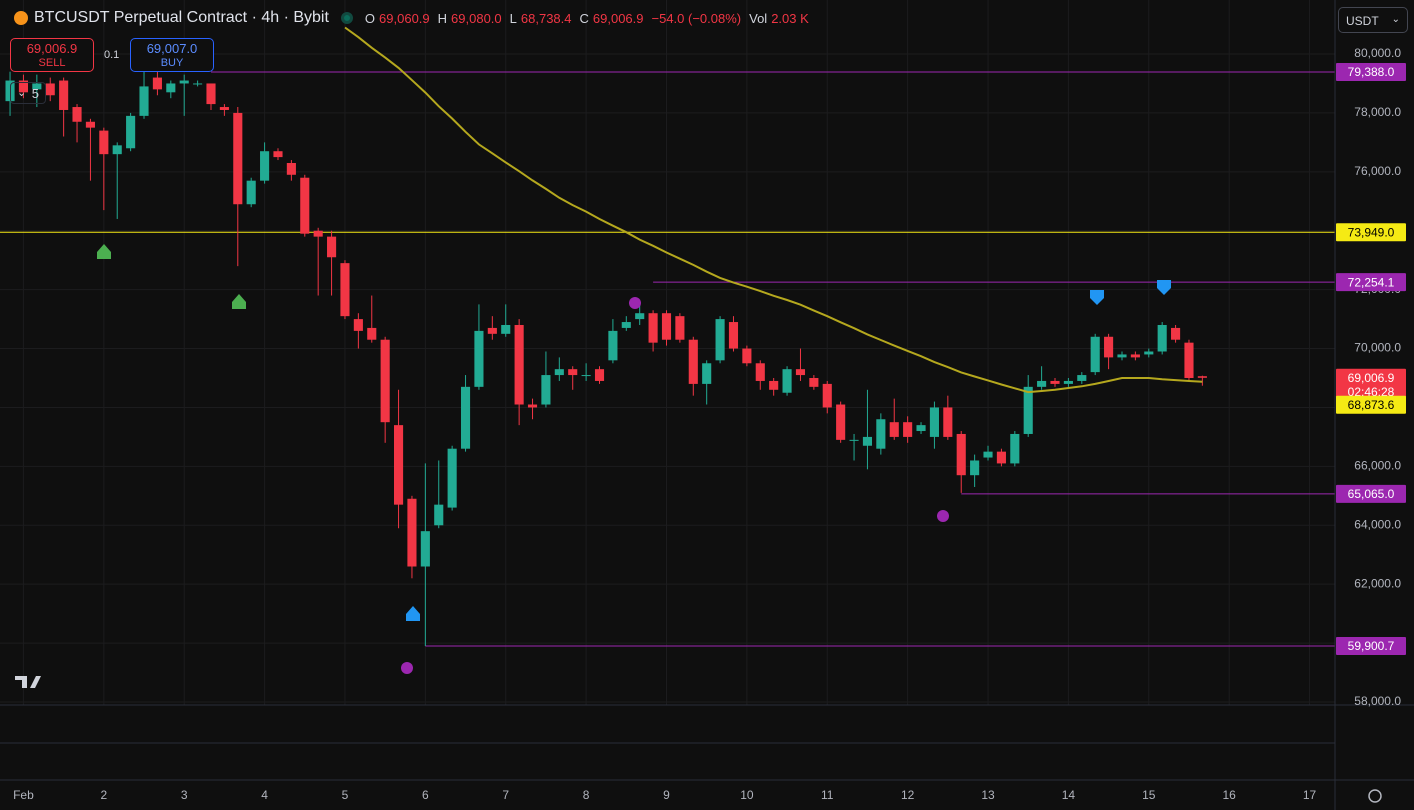  Describe the element at coordinates (1377, 348) in the screenshot. I see `y-tick-label: 70,000.0` at that location.